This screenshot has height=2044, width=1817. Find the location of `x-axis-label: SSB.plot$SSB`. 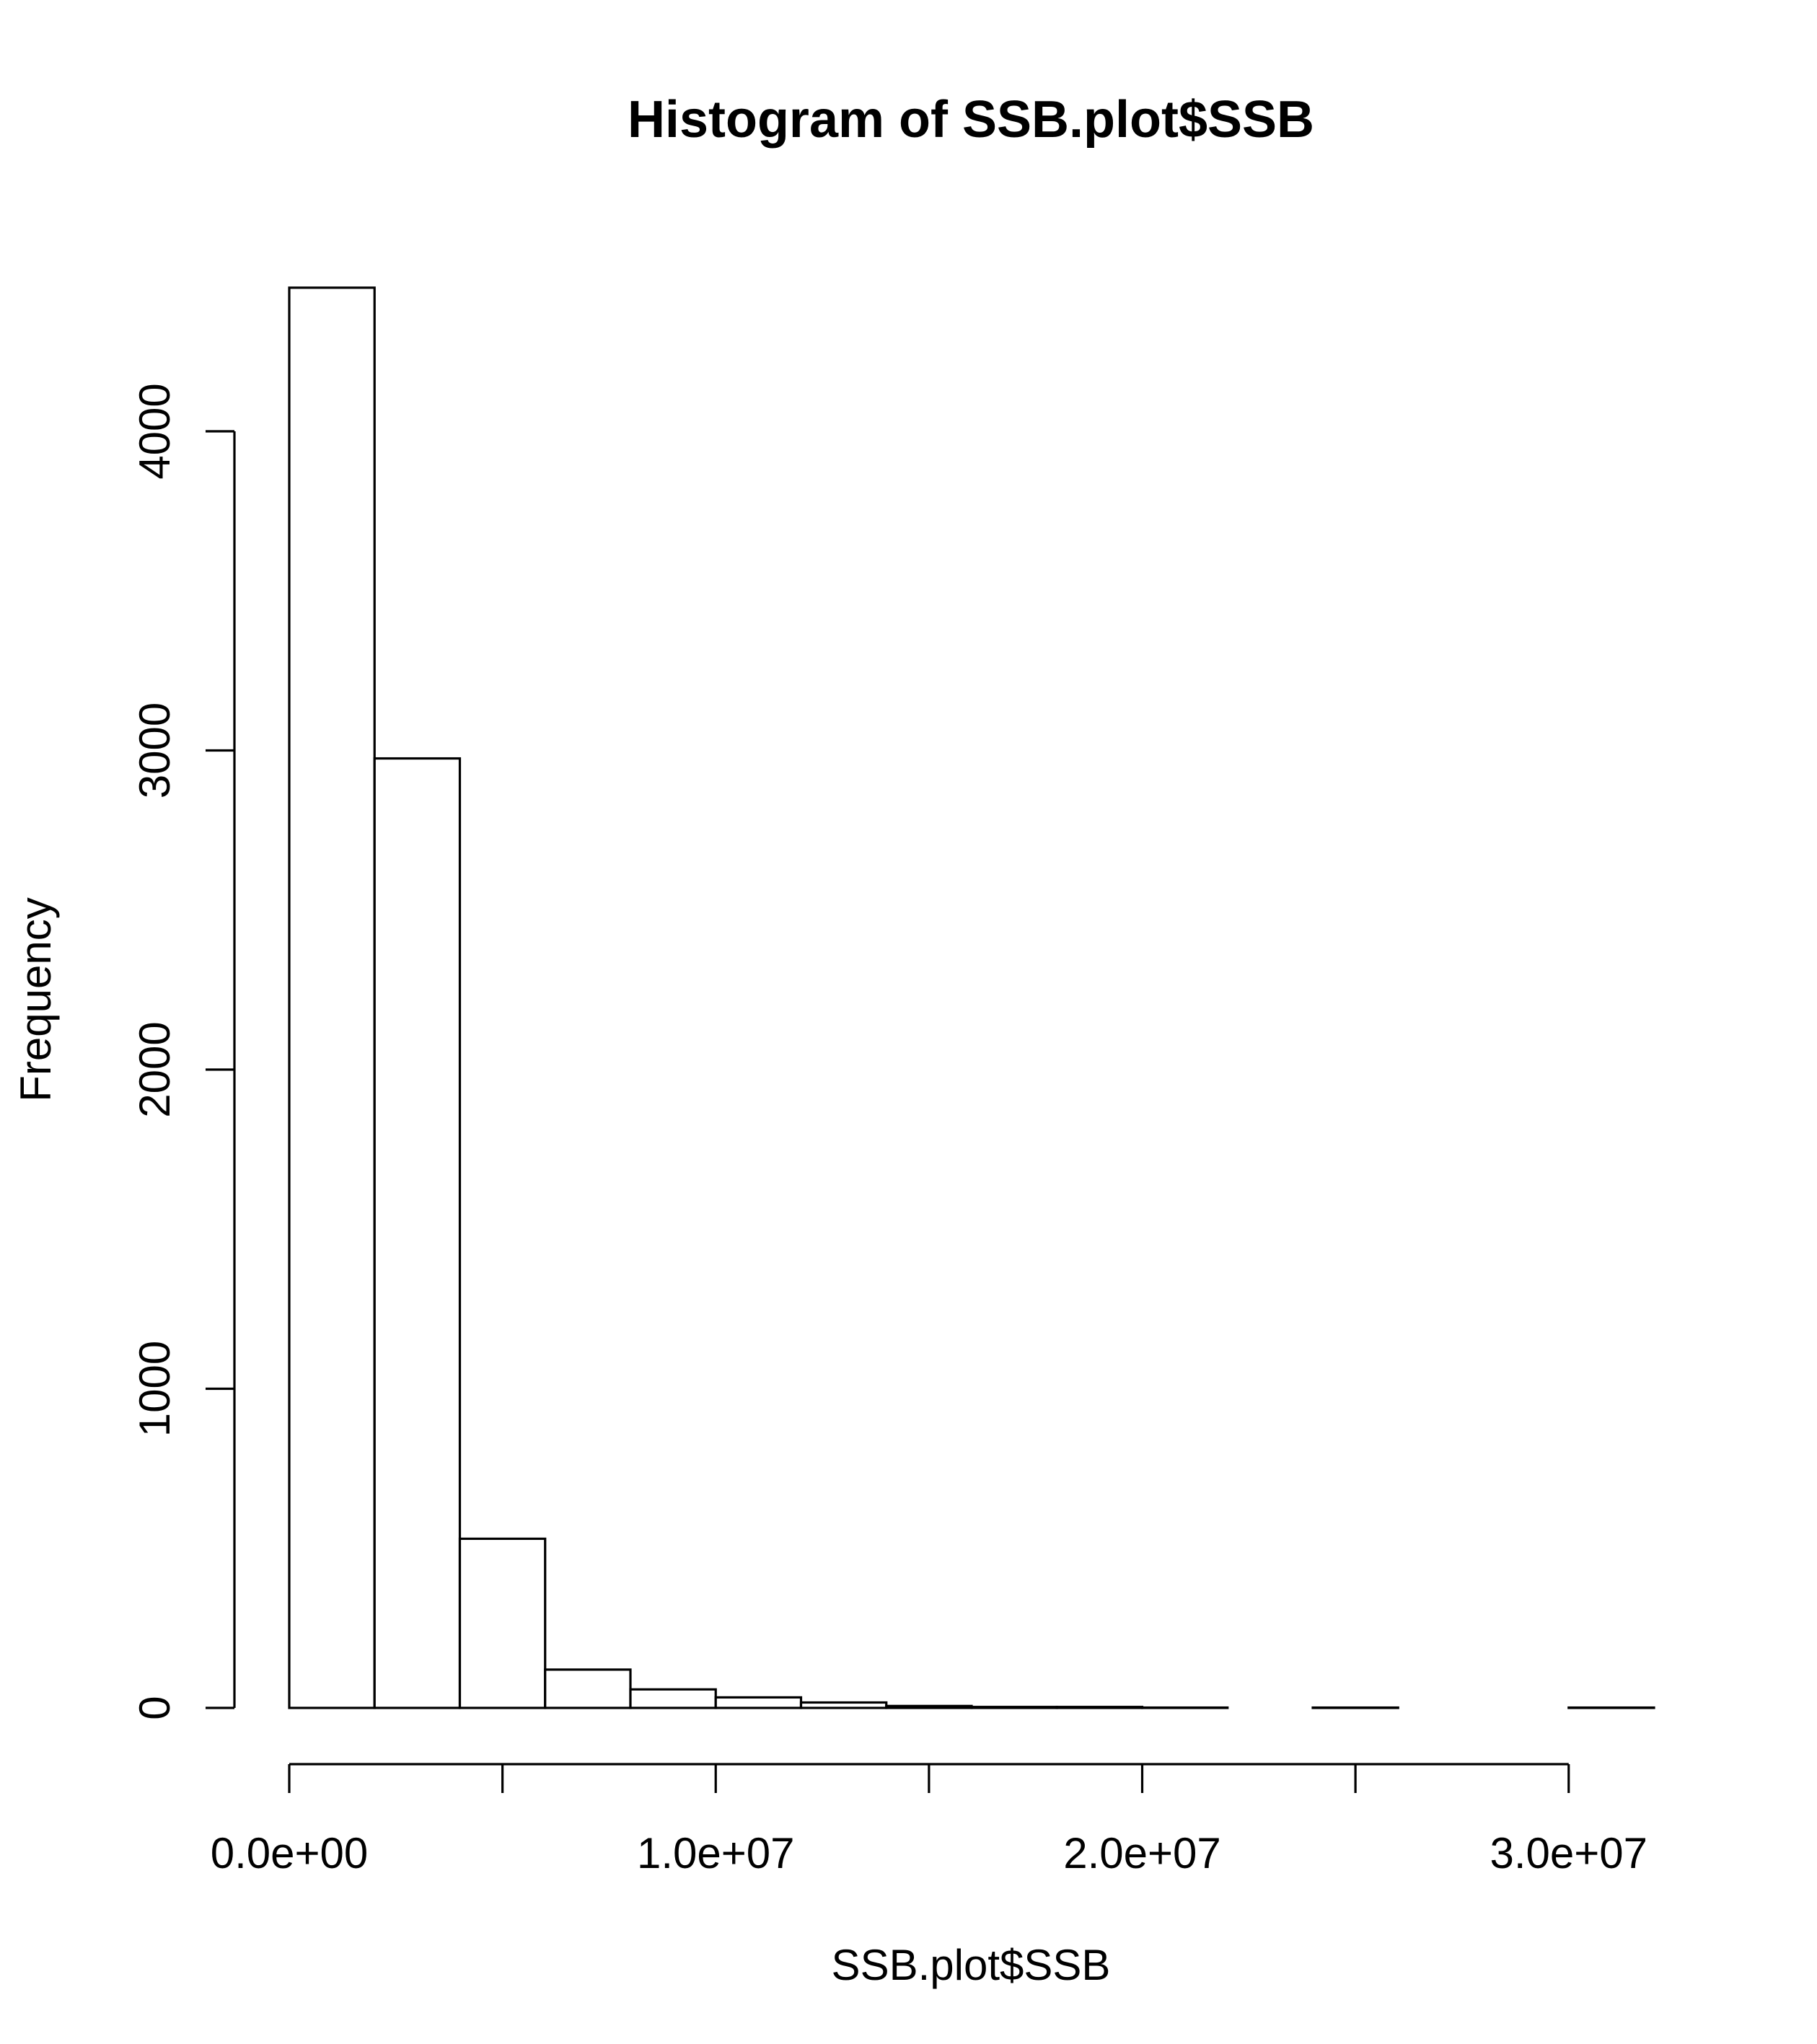

x-axis-label: SSB.plot$SSB is located at coordinates (971, 1965).